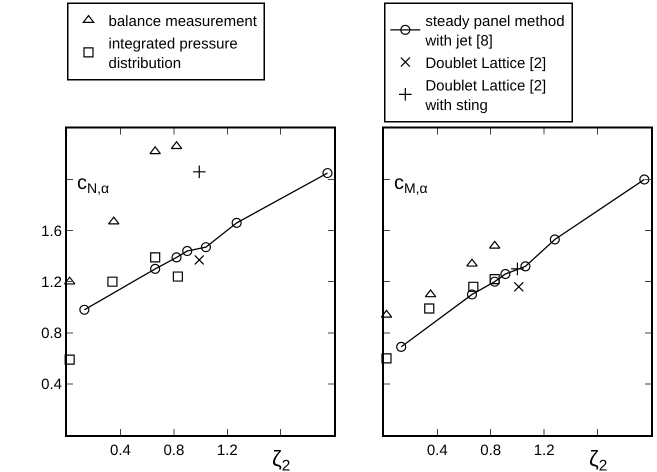 The height and width of the screenshot is (472, 657). What do you see at coordinates (51, 282) in the screenshot?
I see `y-tick-label: 1.2` at bounding box center [51, 282].